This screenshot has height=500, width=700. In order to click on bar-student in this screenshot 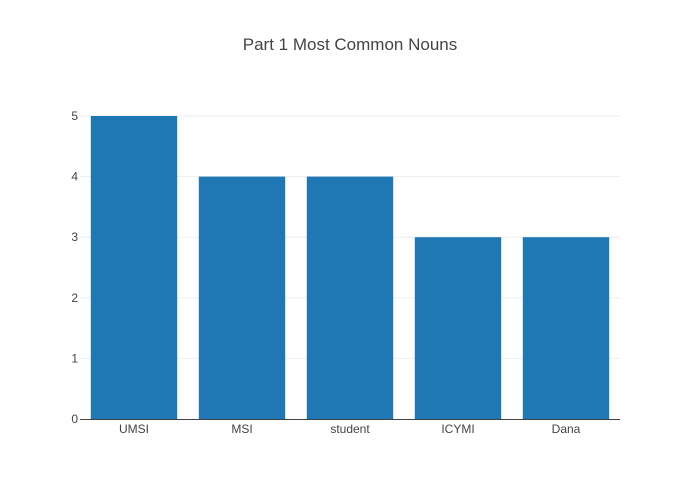, I will do `click(350, 297)`.